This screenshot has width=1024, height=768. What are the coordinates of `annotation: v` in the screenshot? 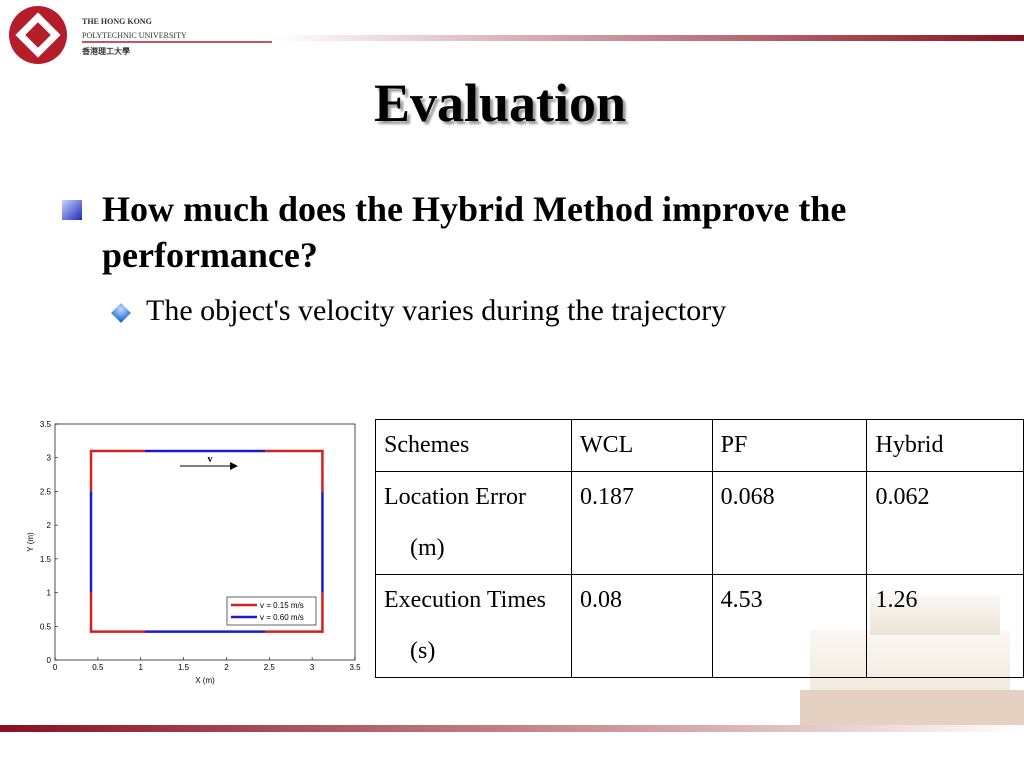 It's located at (210, 459).